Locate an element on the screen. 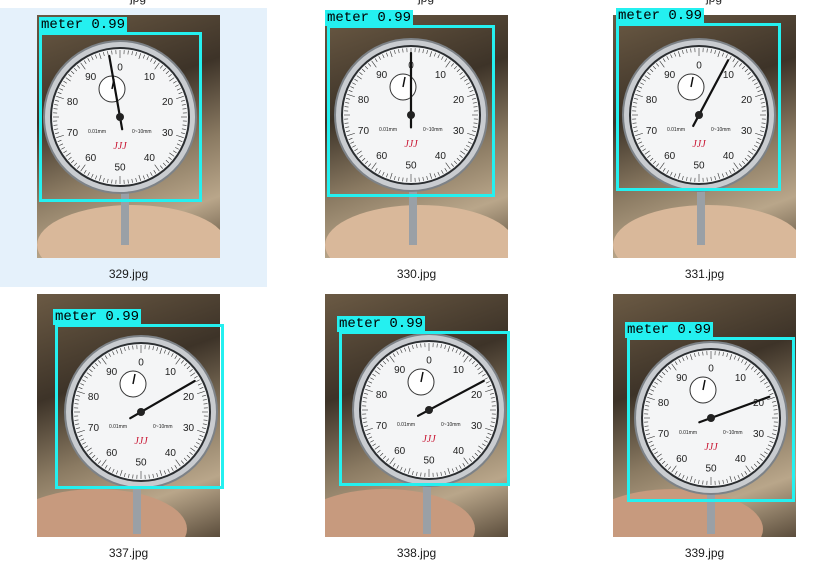 This screenshot has width=833, height=569. dial-gauge-338: 0 10 20 30 40 50 60 70 80 90 0.01mm 0~10mm JJJ is located at coordinates (429, 410).